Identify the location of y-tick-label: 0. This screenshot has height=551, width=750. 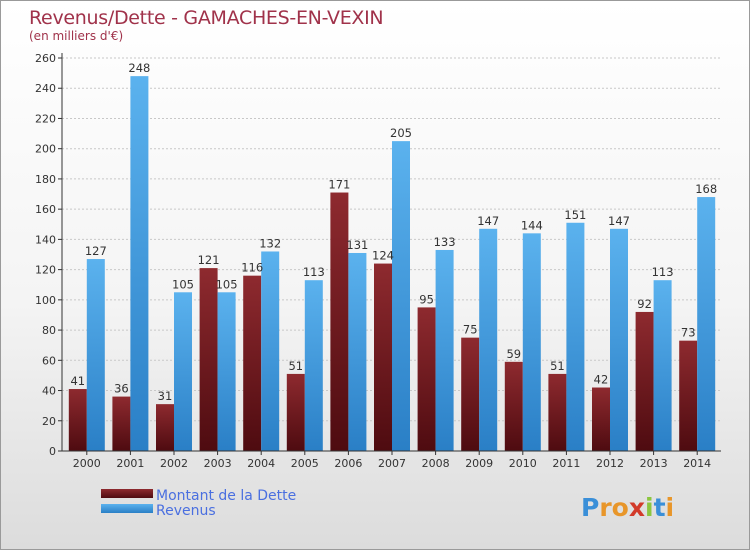
(52, 451).